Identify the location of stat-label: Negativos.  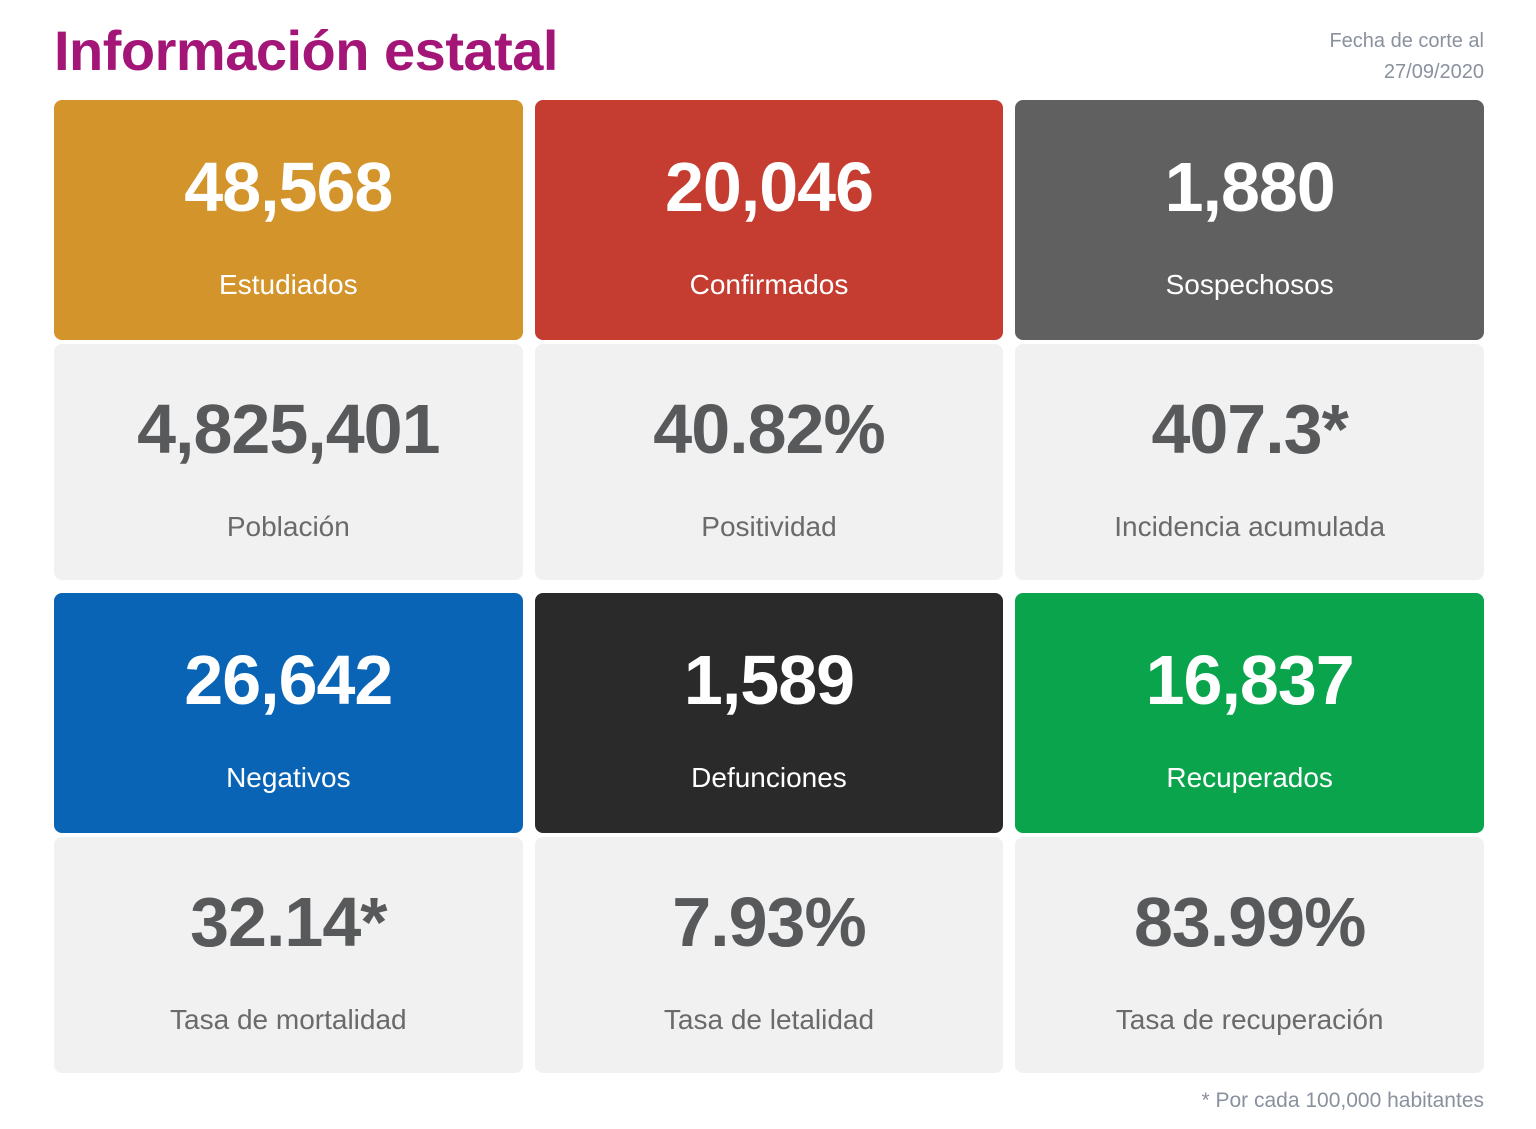
(288, 778).